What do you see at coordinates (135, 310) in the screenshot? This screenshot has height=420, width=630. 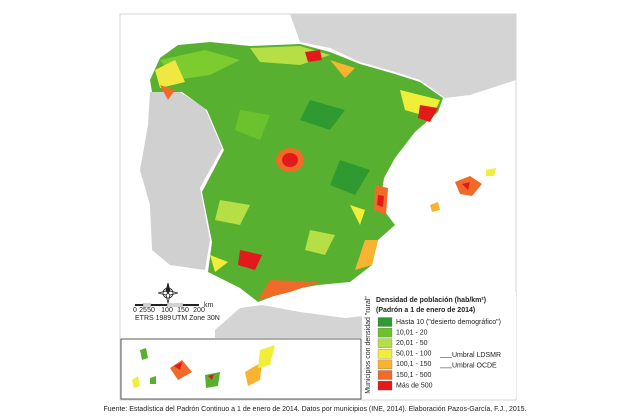 I see `scale-label: 0` at bounding box center [135, 310].